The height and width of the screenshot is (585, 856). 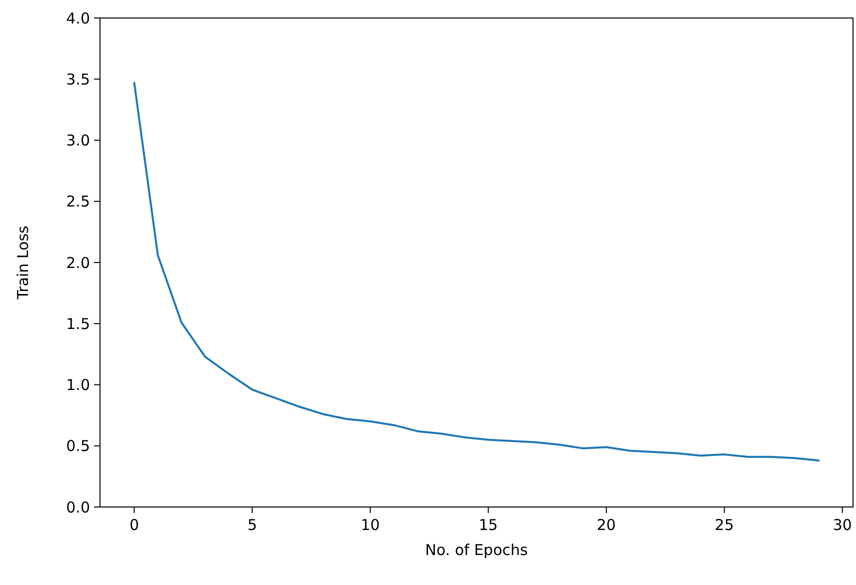 I want to click on x-tick-label: 20, so click(x=606, y=525).